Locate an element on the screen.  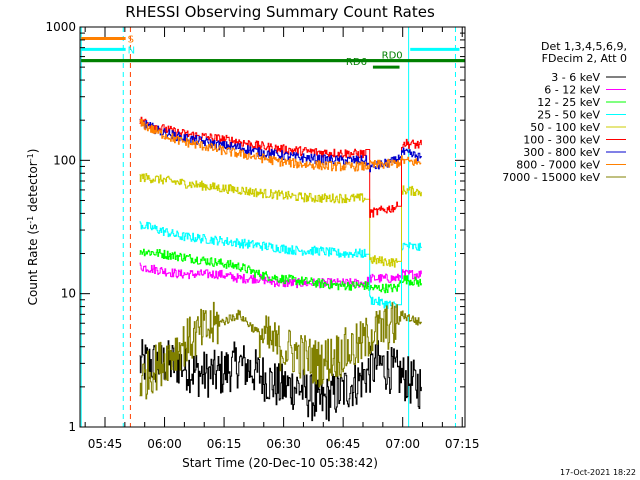
legend-entry: 25 - 50 keV is located at coordinates (568, 115).